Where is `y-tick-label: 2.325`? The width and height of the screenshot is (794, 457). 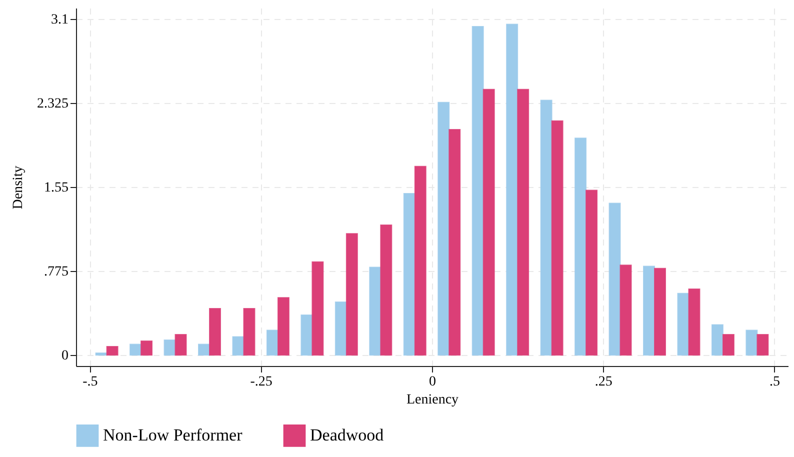 y-tick-label: 2.325 is located at coordinates (52, 104).